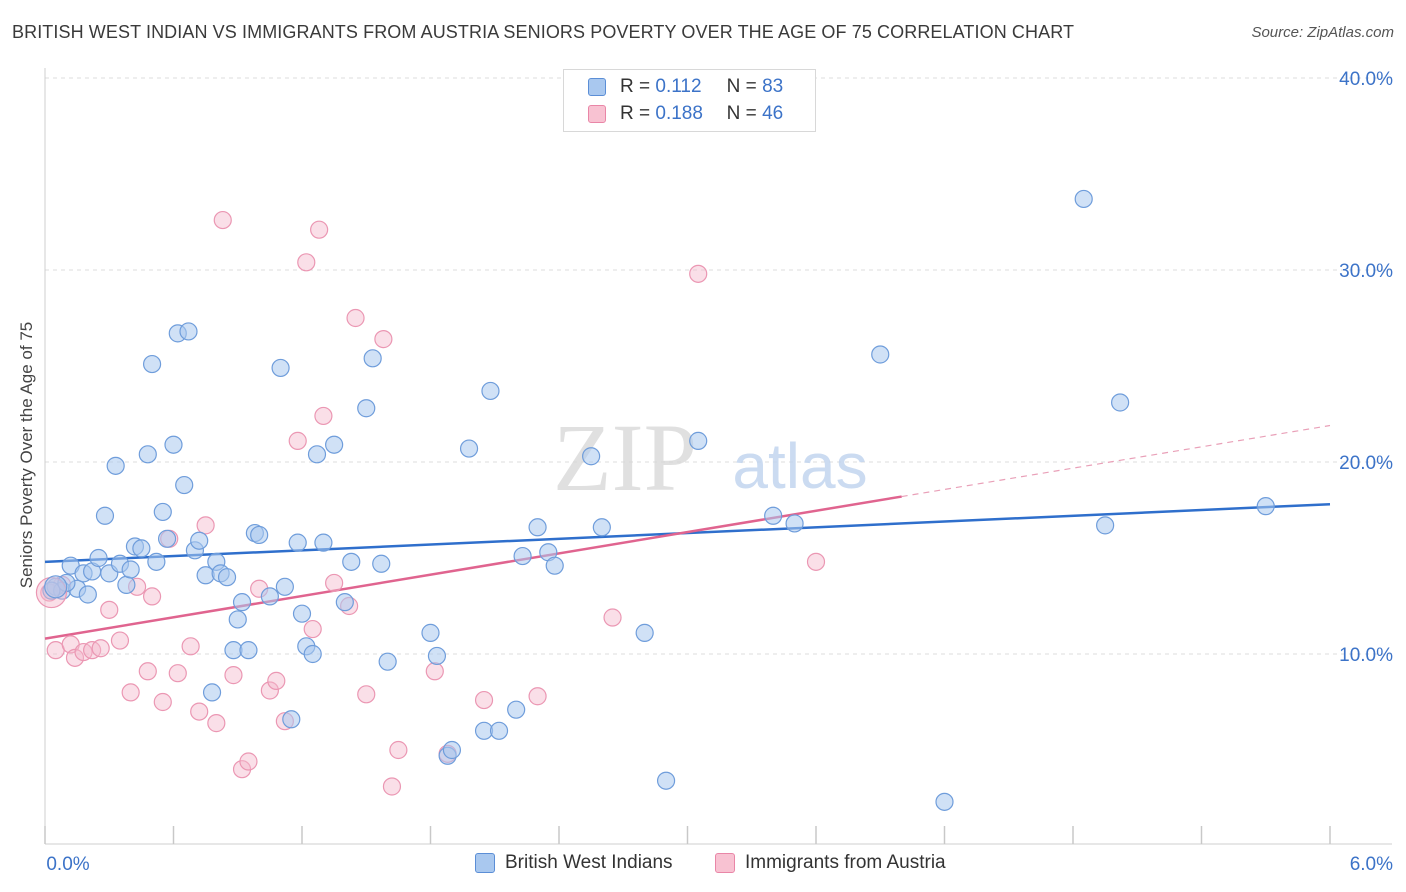 This screenshot has height=892, width=1406. What do you see at coordinates (845, 862) in the screenshot?
I see `legend-label: Immigrants from Austria` at bounding box center [845, 862].